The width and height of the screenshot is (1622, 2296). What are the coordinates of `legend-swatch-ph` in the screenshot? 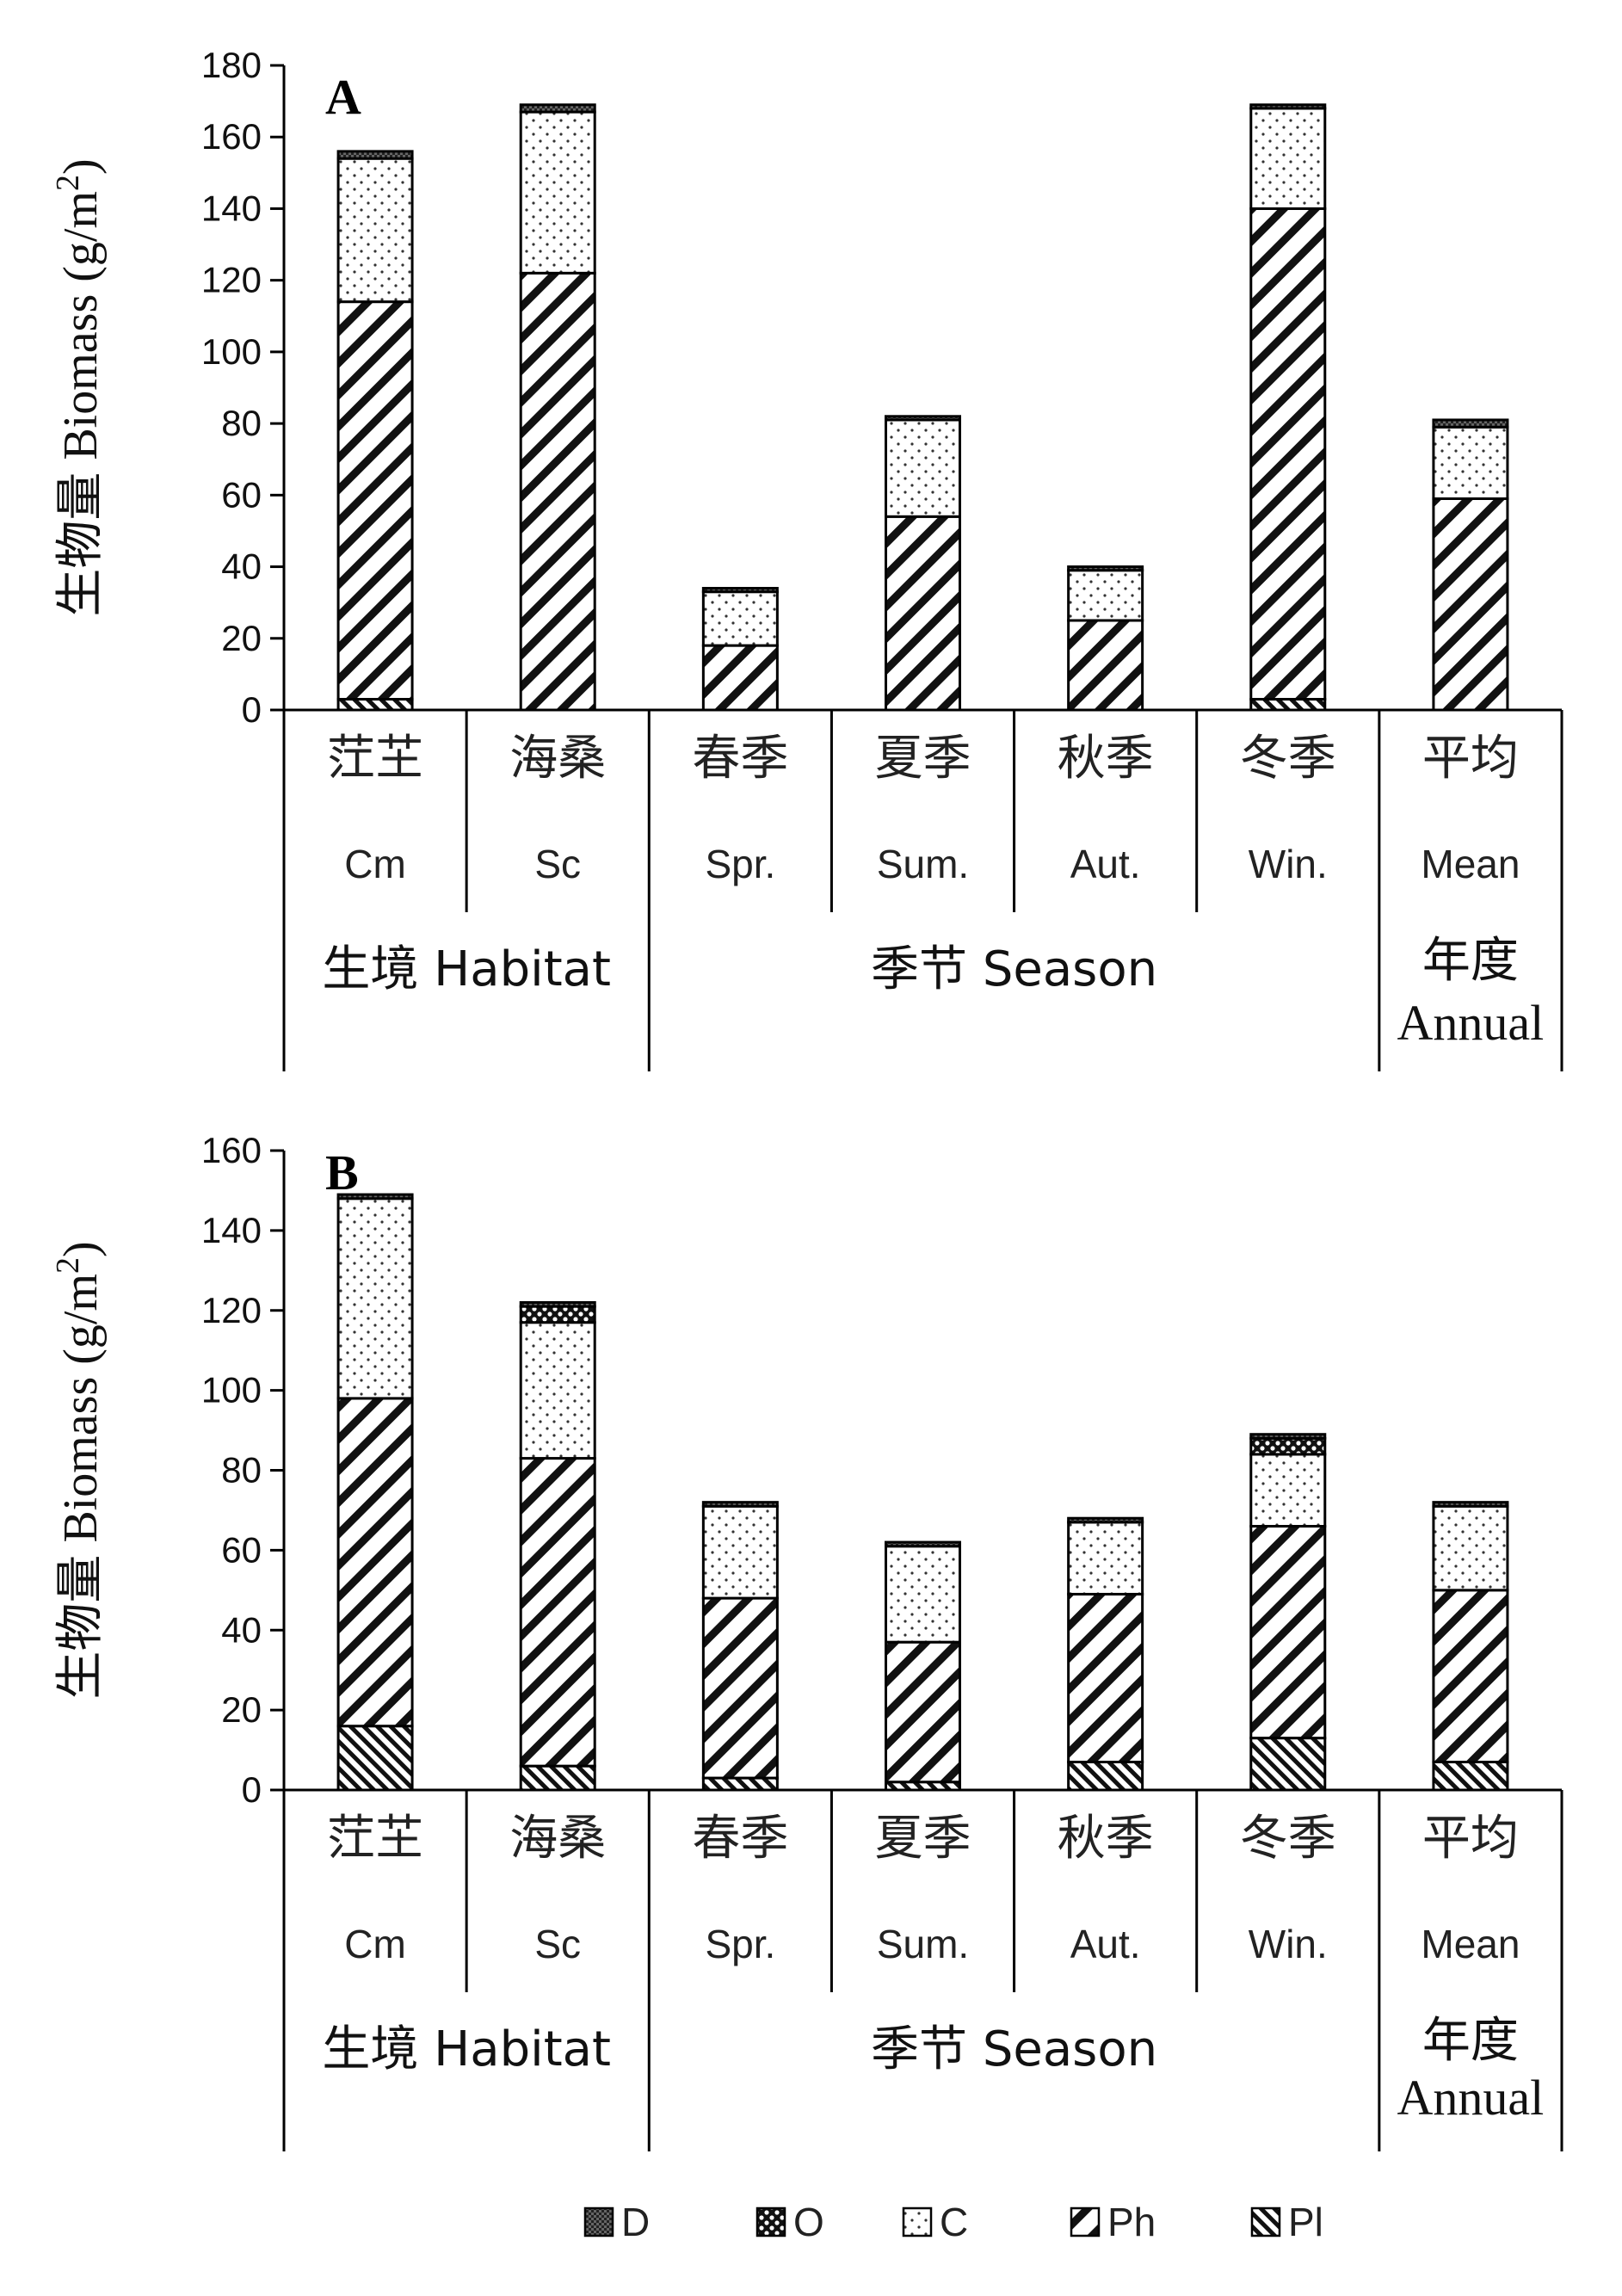 It's located at (1085, 2222).